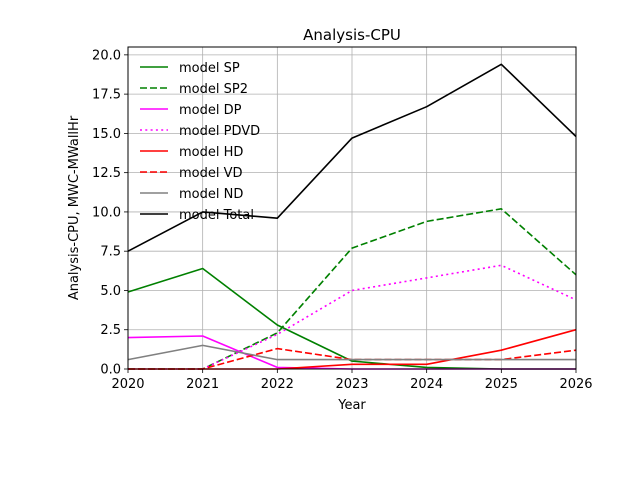 This screenshot has width=640, height=484. What do you see at coordinates (110, 252) in the screenshot?
I see `y-tick-label: 7.5` at bounding box center [110, 252].